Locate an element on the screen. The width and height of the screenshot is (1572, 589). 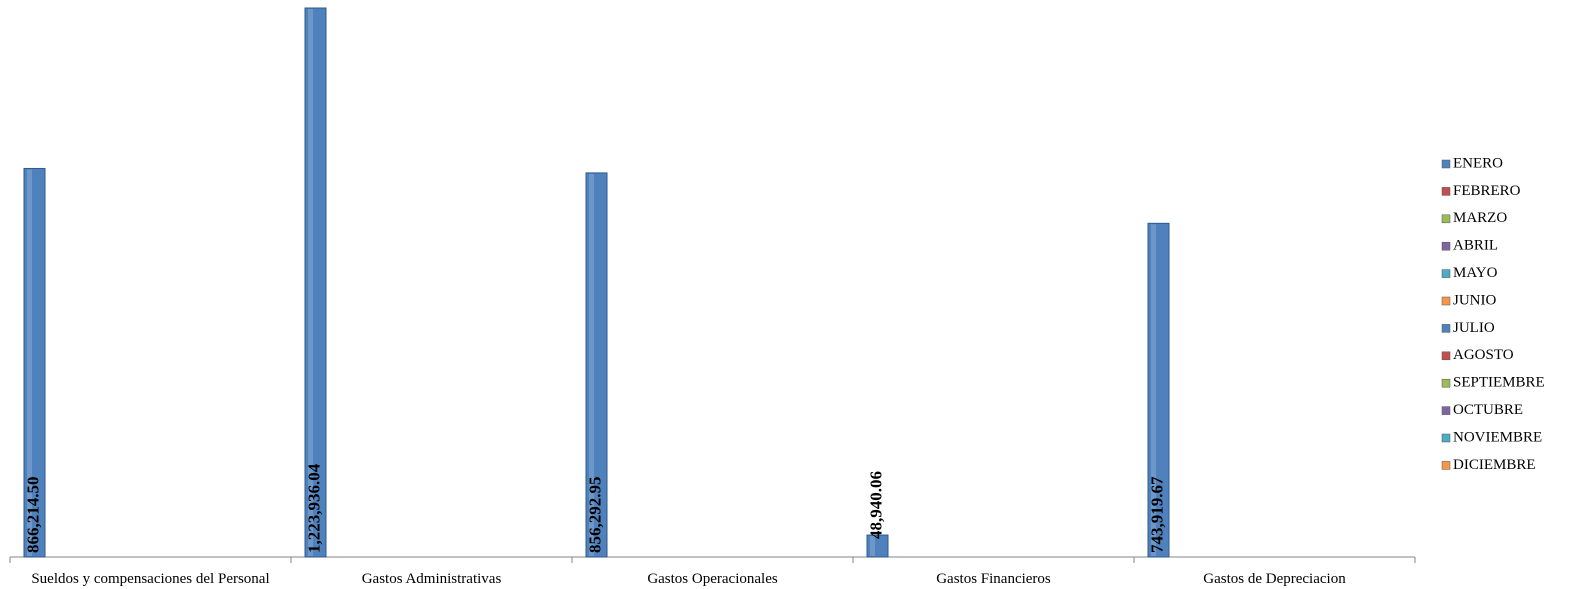
legend-label: MAYO is located at coordinates (1475, 273).